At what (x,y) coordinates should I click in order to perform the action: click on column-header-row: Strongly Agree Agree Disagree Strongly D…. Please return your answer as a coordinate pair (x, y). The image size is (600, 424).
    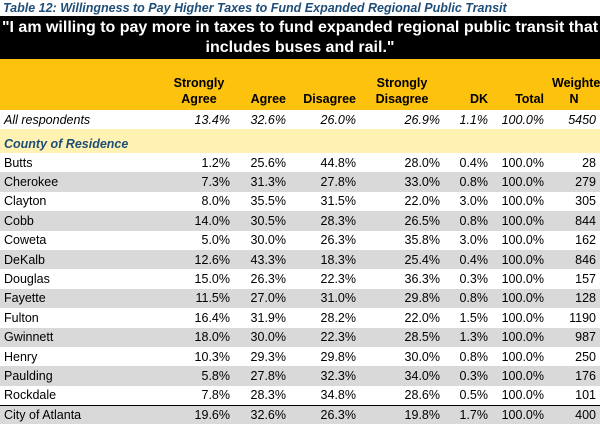
    Looking at the image, I should click on (300, 84).